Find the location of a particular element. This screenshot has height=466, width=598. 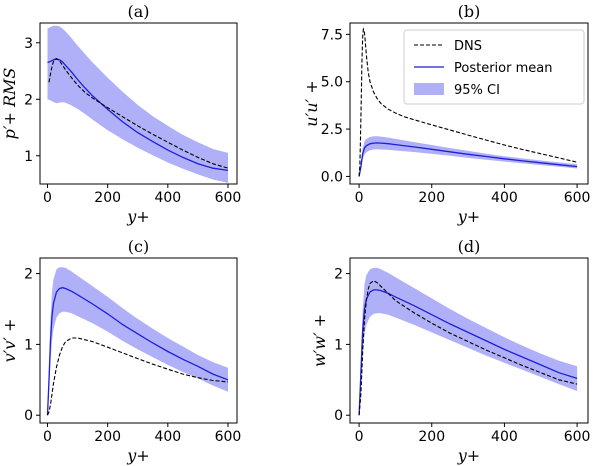

legend-swatch-ci is located at coordinates (429, 89).